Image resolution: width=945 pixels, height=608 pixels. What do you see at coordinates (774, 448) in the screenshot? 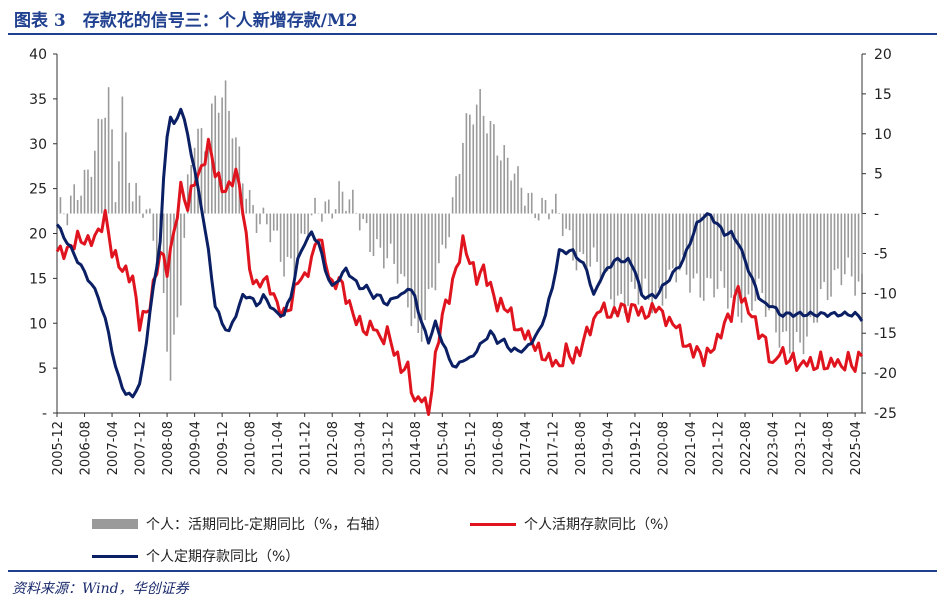
I see `x-tick-label: 2023-04` at bounding box center [774, 448].